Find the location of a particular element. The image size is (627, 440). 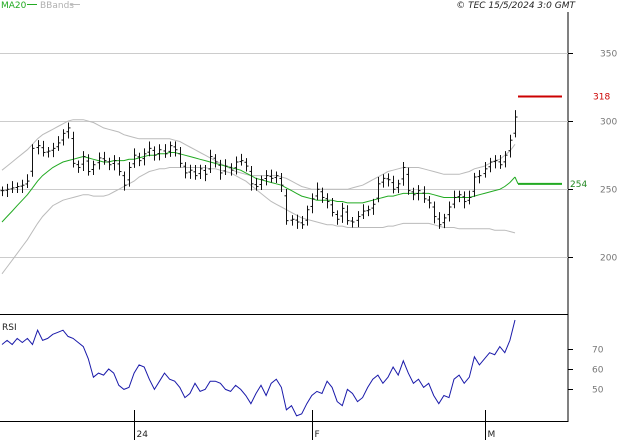

copyright-timestamp: © TEC 15/5/2024 3:0 GMT is located at coordinates (516, 6).